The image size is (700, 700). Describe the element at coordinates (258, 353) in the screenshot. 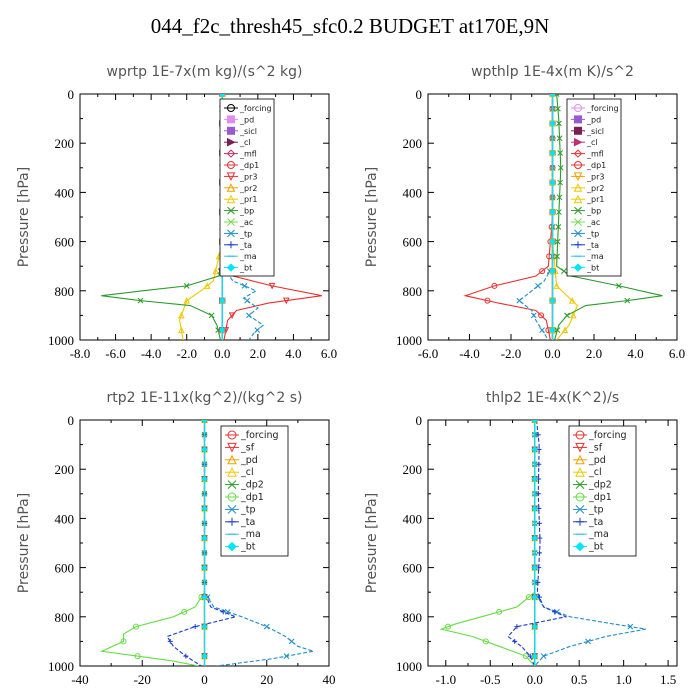

I see `x-tick-label: 2.0` at that location.